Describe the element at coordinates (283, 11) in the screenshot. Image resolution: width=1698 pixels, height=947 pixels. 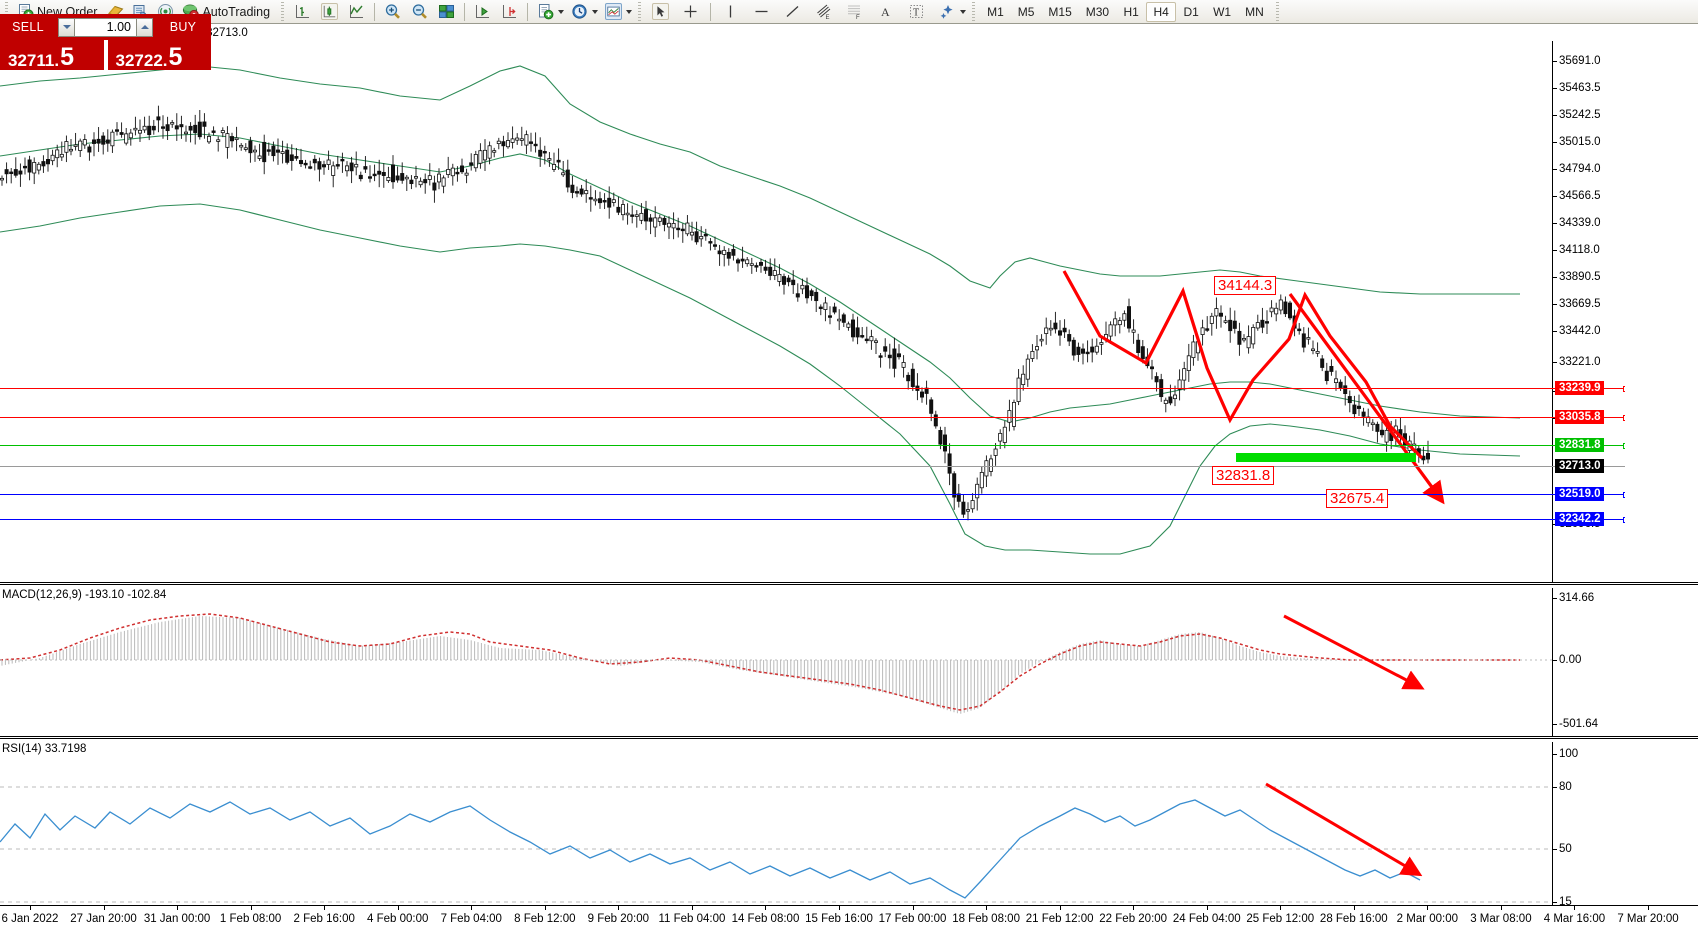
I see `toolbar-grip-charts` at that location.